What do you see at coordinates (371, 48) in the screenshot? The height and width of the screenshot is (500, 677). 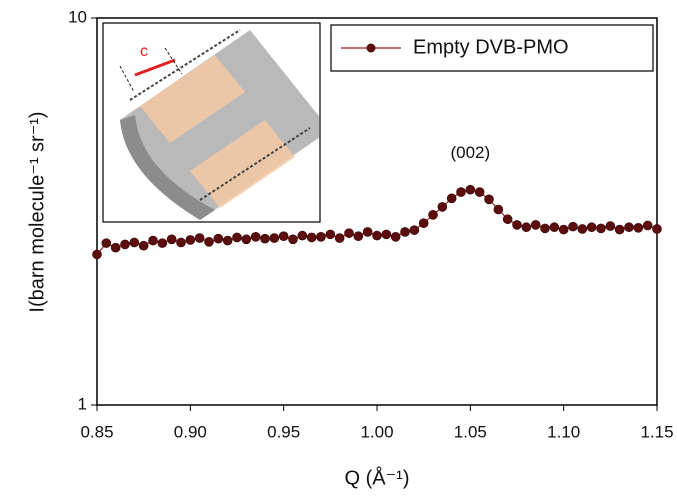 I see `legend-marker` at bounding box center [371, 48].